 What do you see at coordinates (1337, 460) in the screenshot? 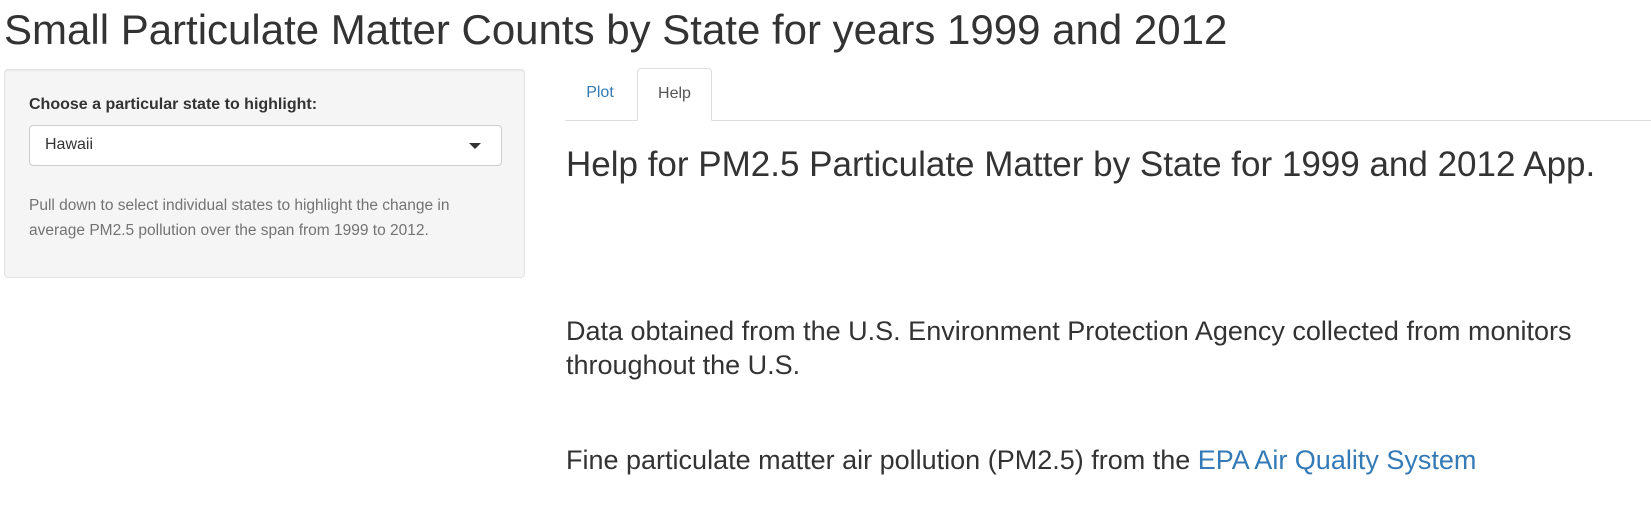
I see `epa-air-quality-link: EPA Air Quality System` at bounding box center [1337, 460].